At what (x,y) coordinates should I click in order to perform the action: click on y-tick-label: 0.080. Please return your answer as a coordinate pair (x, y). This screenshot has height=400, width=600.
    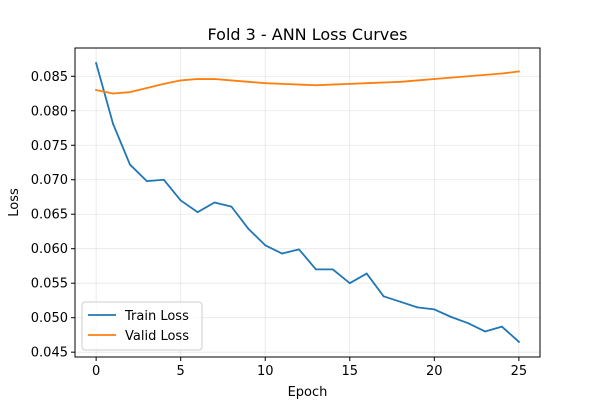
    Looking at the image, I should click on (49, 111).